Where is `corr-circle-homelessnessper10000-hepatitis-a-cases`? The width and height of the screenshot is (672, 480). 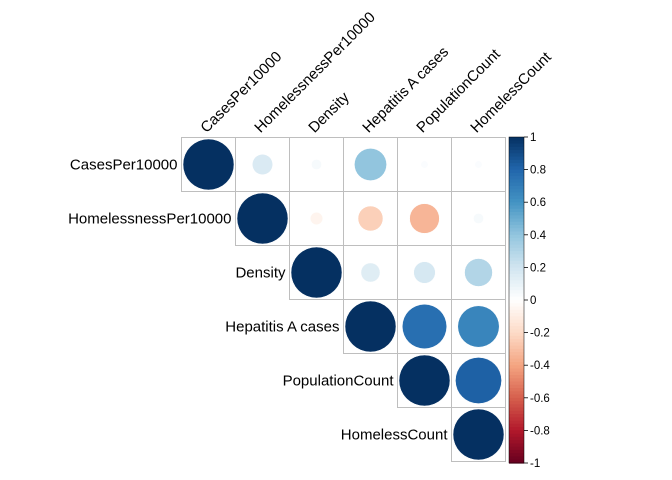 corr-circle-homelessnessper10000-hepatitis-a-cases is located at coordinates (370, 218).